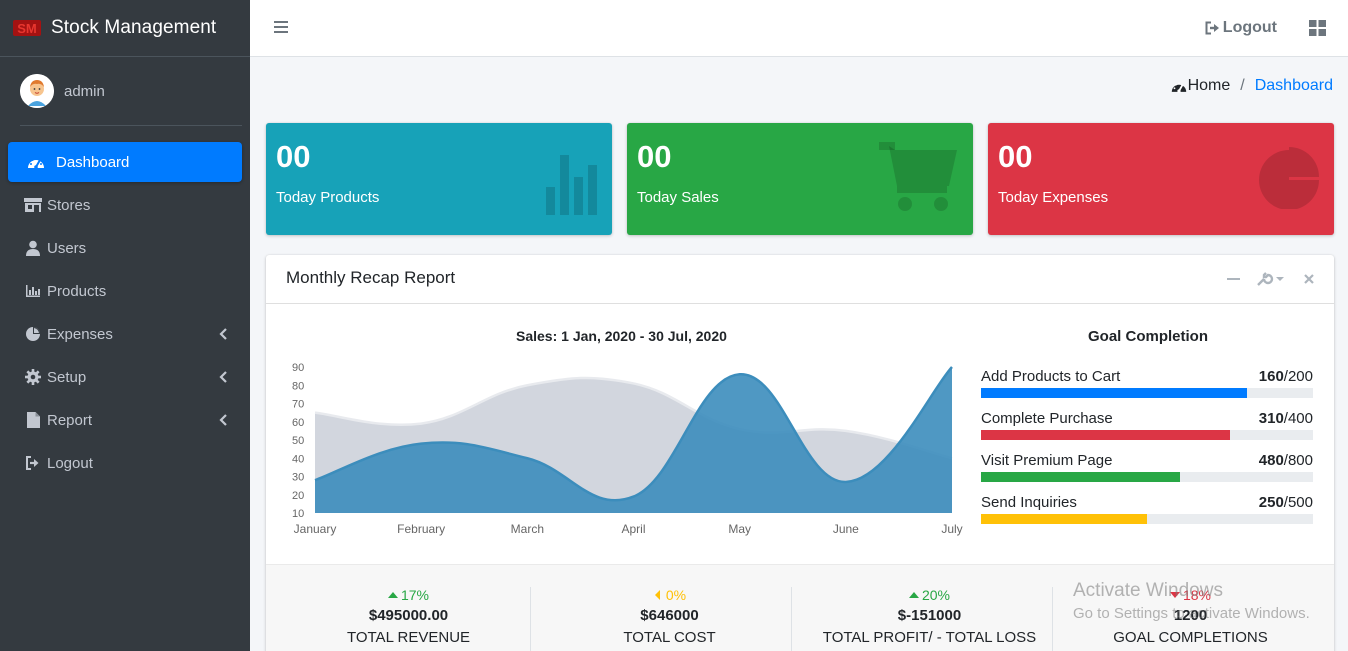 This screenshot has width=1348, height=651. I want to click on sidebar-item-expenses: Expenses, so click(125, 334).